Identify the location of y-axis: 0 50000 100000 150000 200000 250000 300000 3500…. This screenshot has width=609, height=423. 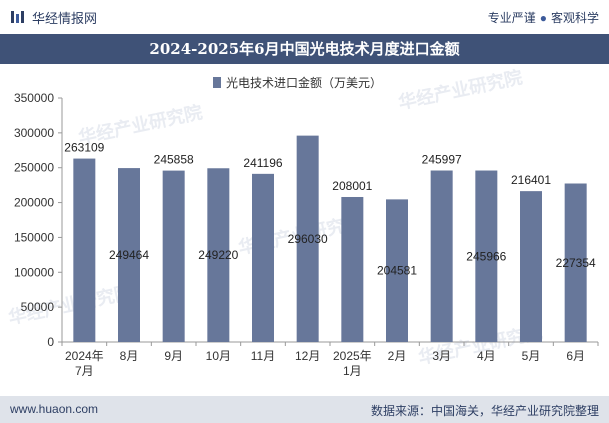
(38, 220).